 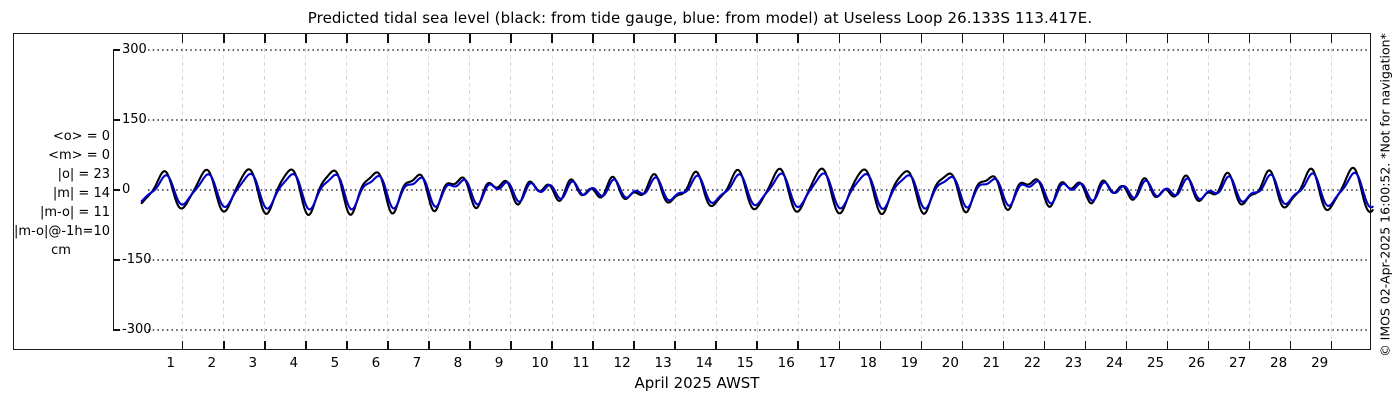 I want to click on x-axis-title: April 2025 AWST, so click(x=697, y=383).